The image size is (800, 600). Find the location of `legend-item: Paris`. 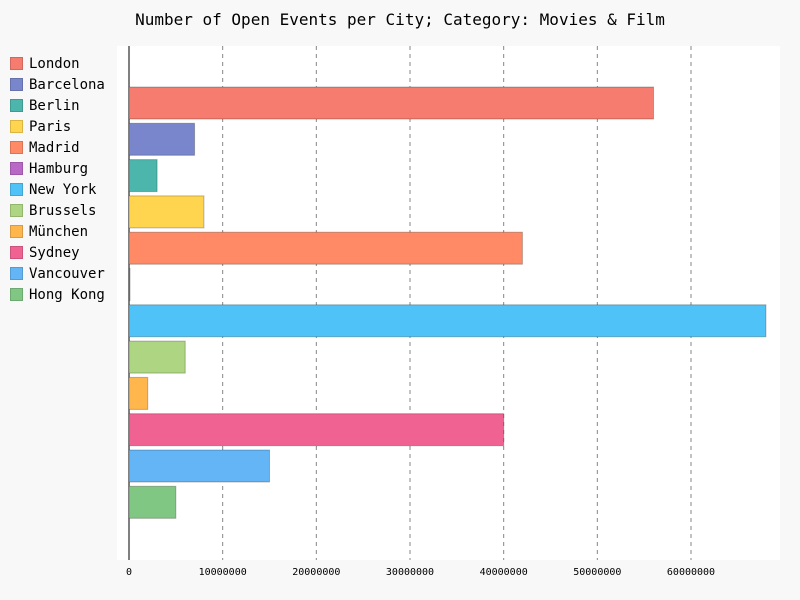

legend-item: Paris is located at coordinates (57, 126).